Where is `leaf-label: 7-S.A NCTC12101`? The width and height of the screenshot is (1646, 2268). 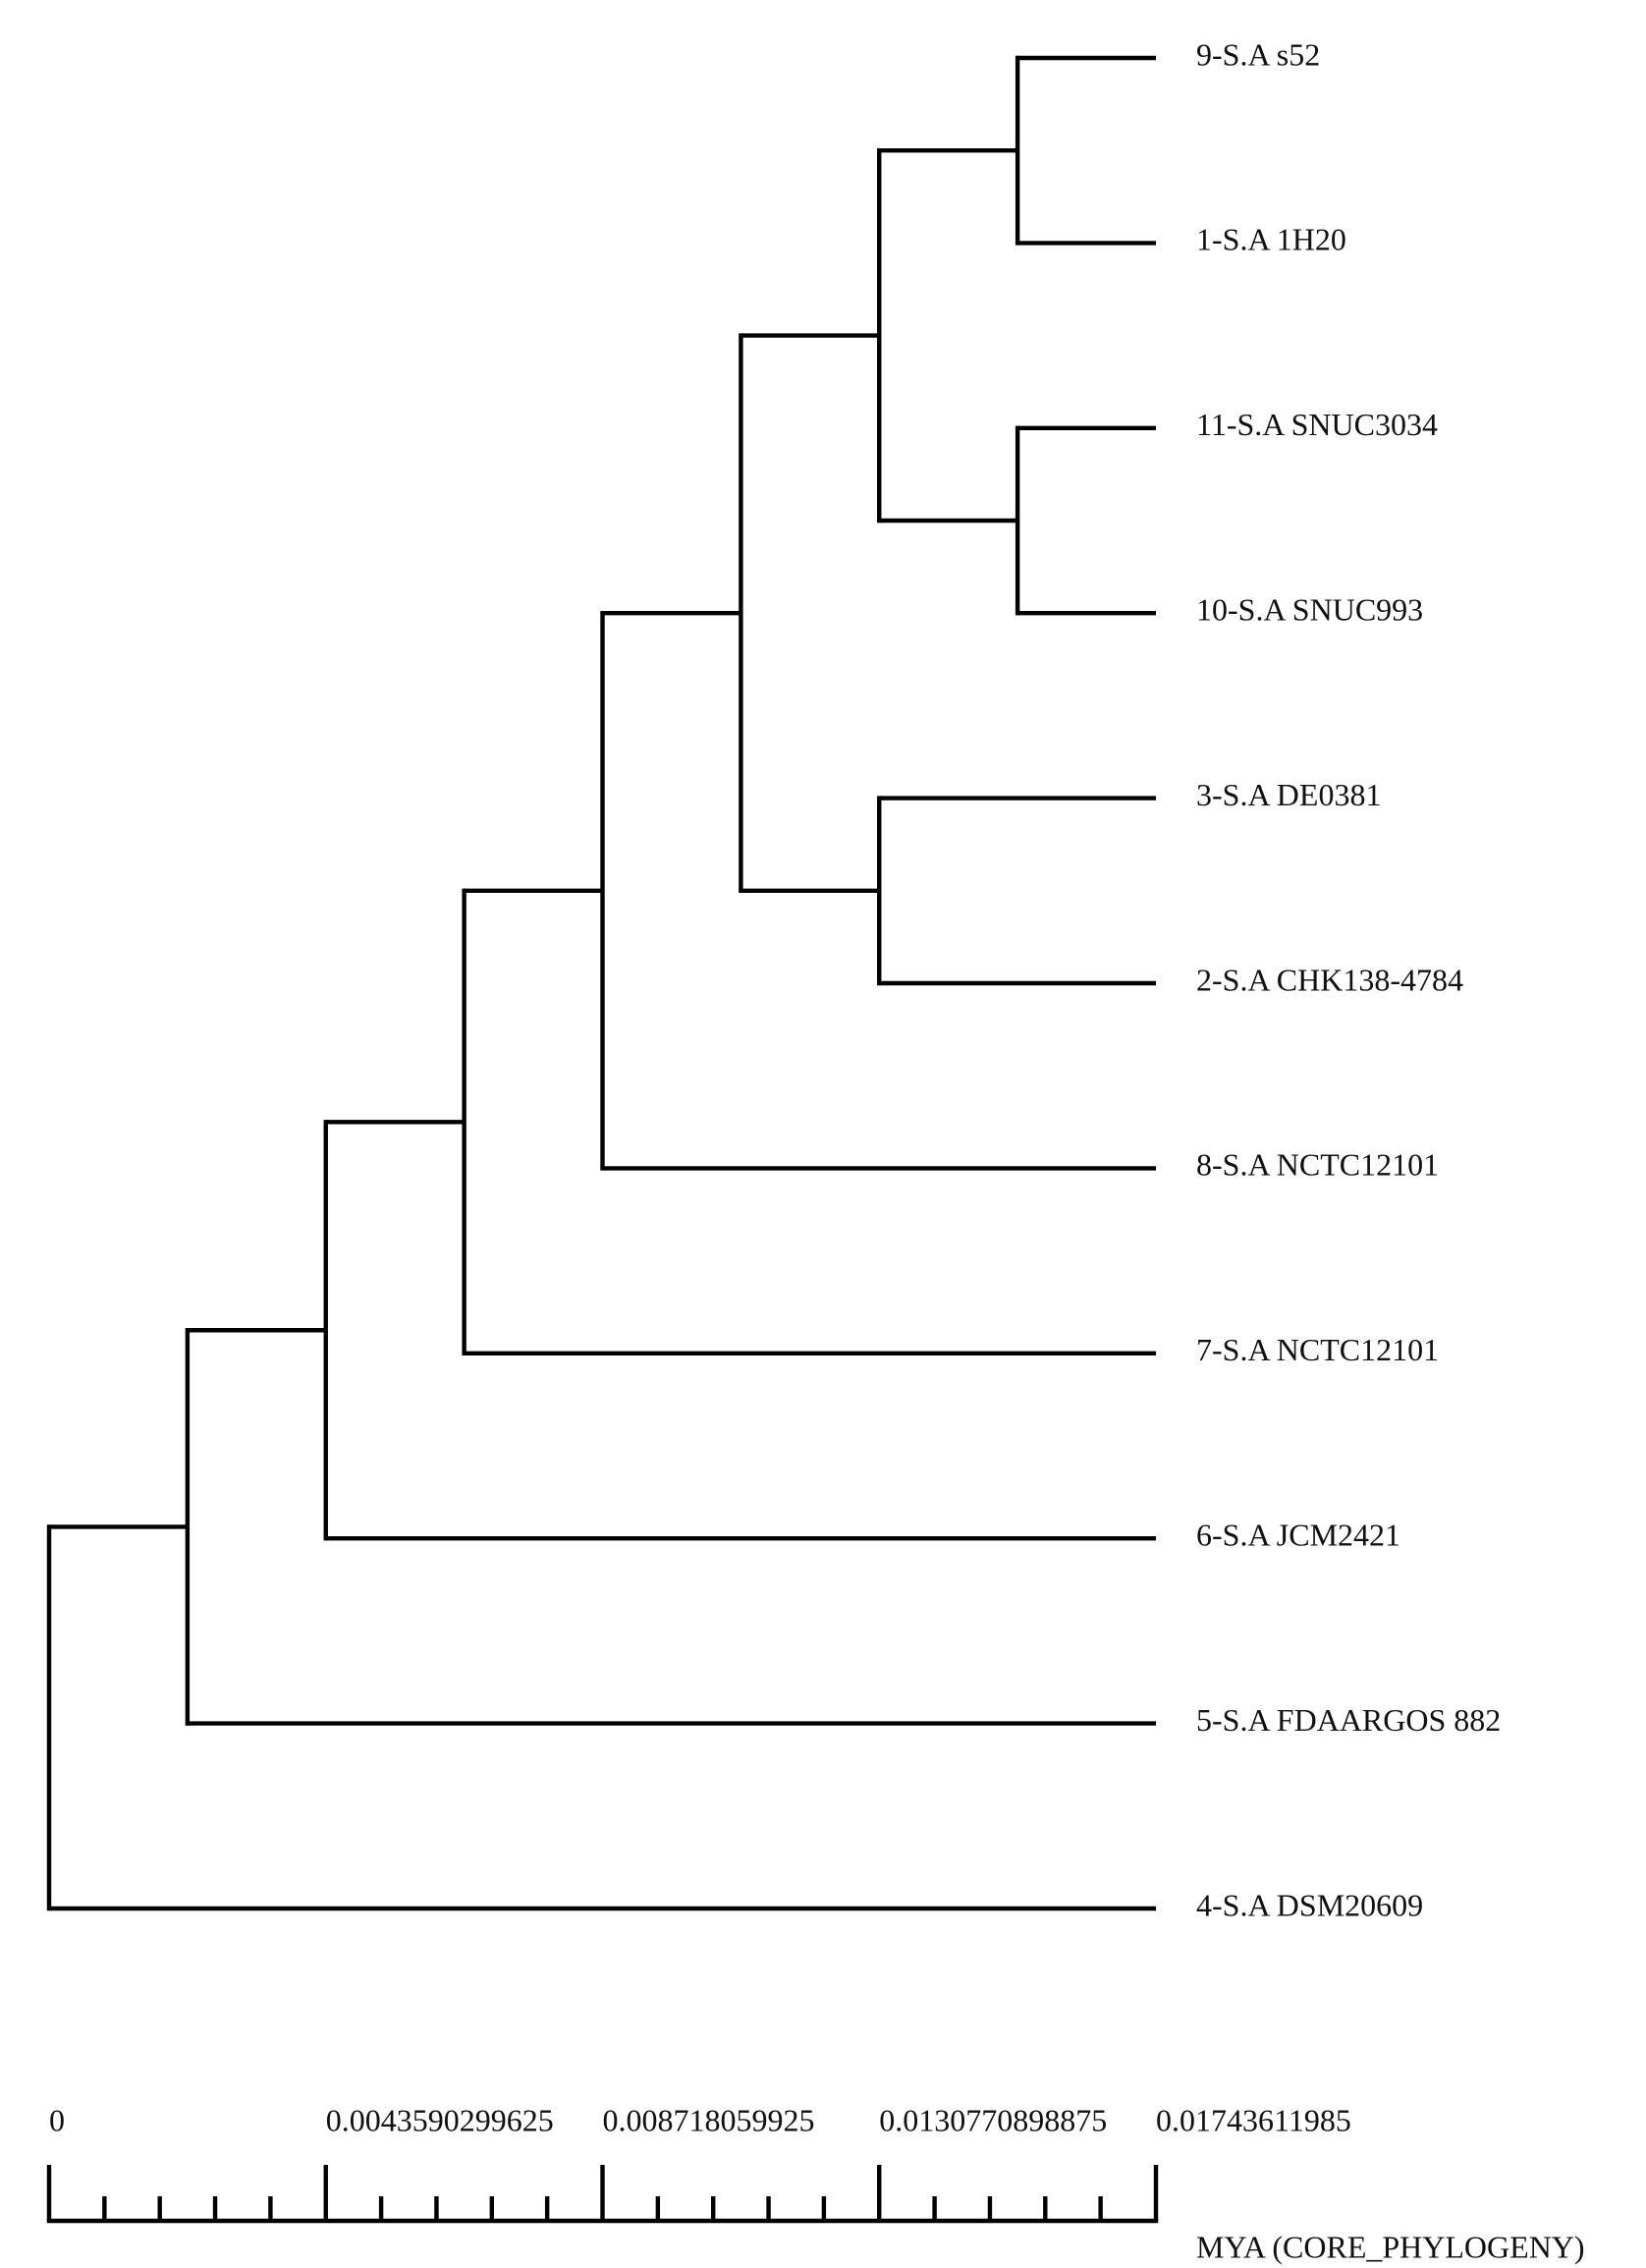 leaf-label: 7-S.A NCTC12101 is located at coordinates (1318, 1349).